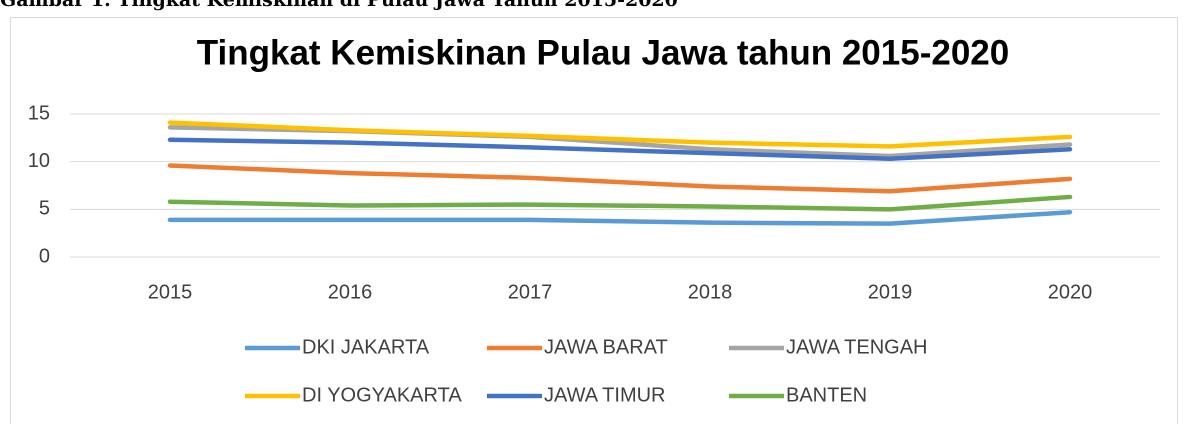 Image resolution: width=1186 pixels, height=424 pixels. Describe the element at coordinates (890, 292) in the screenshot. I see `x-tick-label: 2019` at that location.